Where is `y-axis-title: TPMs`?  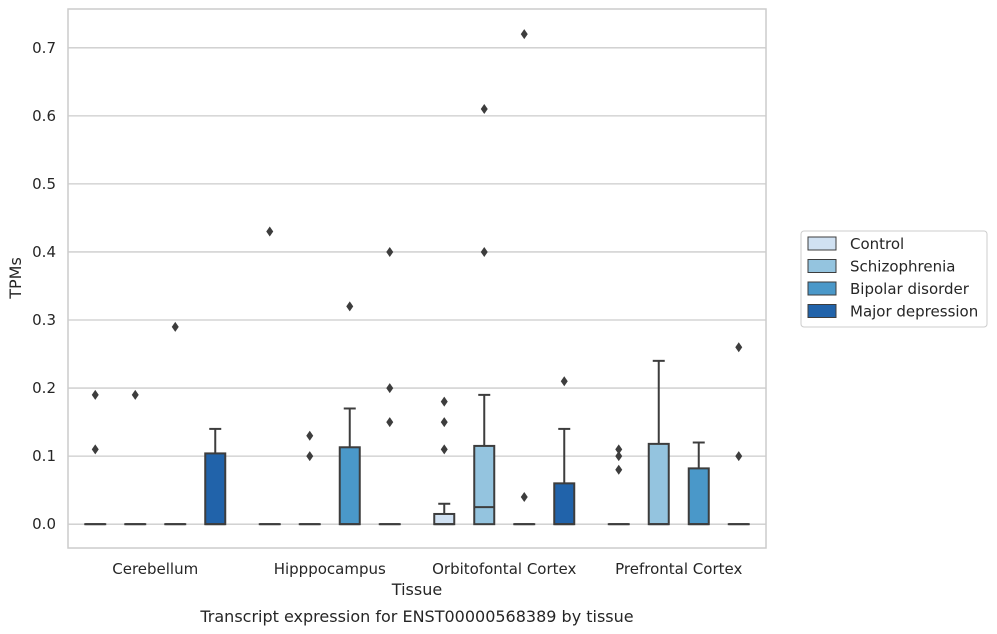 y-axis-title: TPMs is located at coordinates (15, 278).